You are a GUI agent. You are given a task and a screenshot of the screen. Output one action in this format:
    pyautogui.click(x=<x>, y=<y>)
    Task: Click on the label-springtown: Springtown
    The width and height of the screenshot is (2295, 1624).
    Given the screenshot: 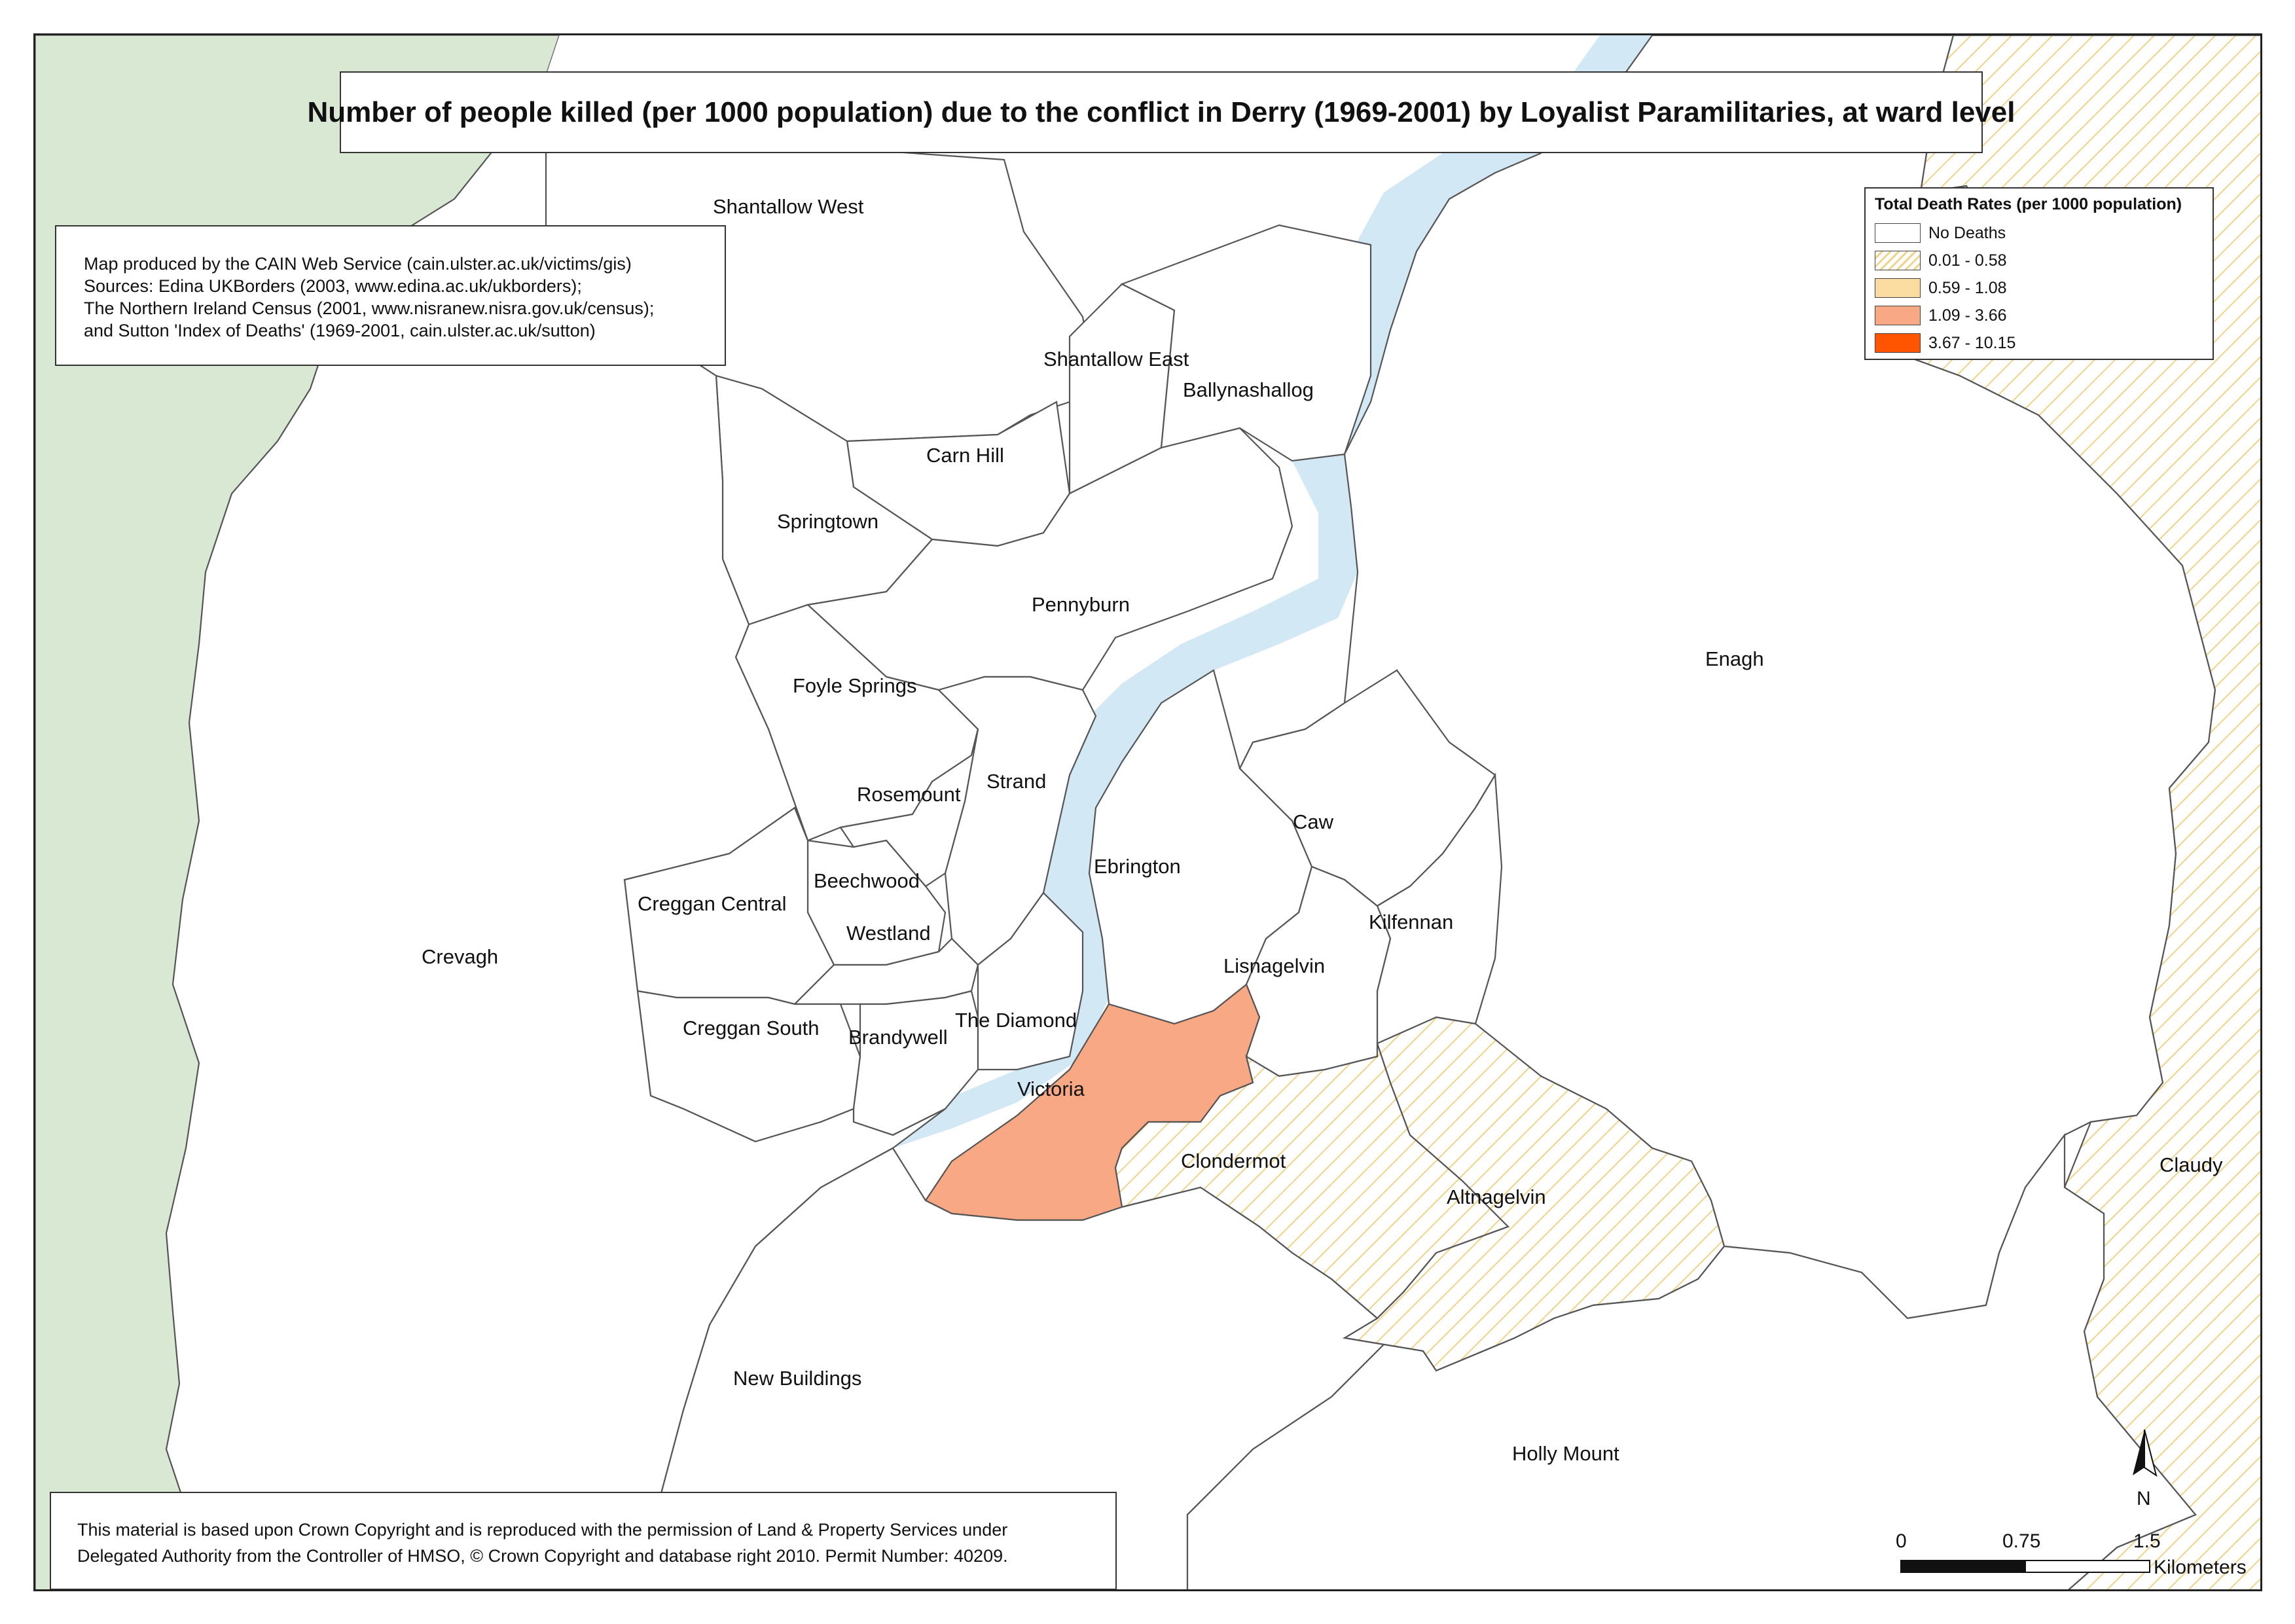 What is the action you would take?
    pyautogui.click(x=828, y=521)
    